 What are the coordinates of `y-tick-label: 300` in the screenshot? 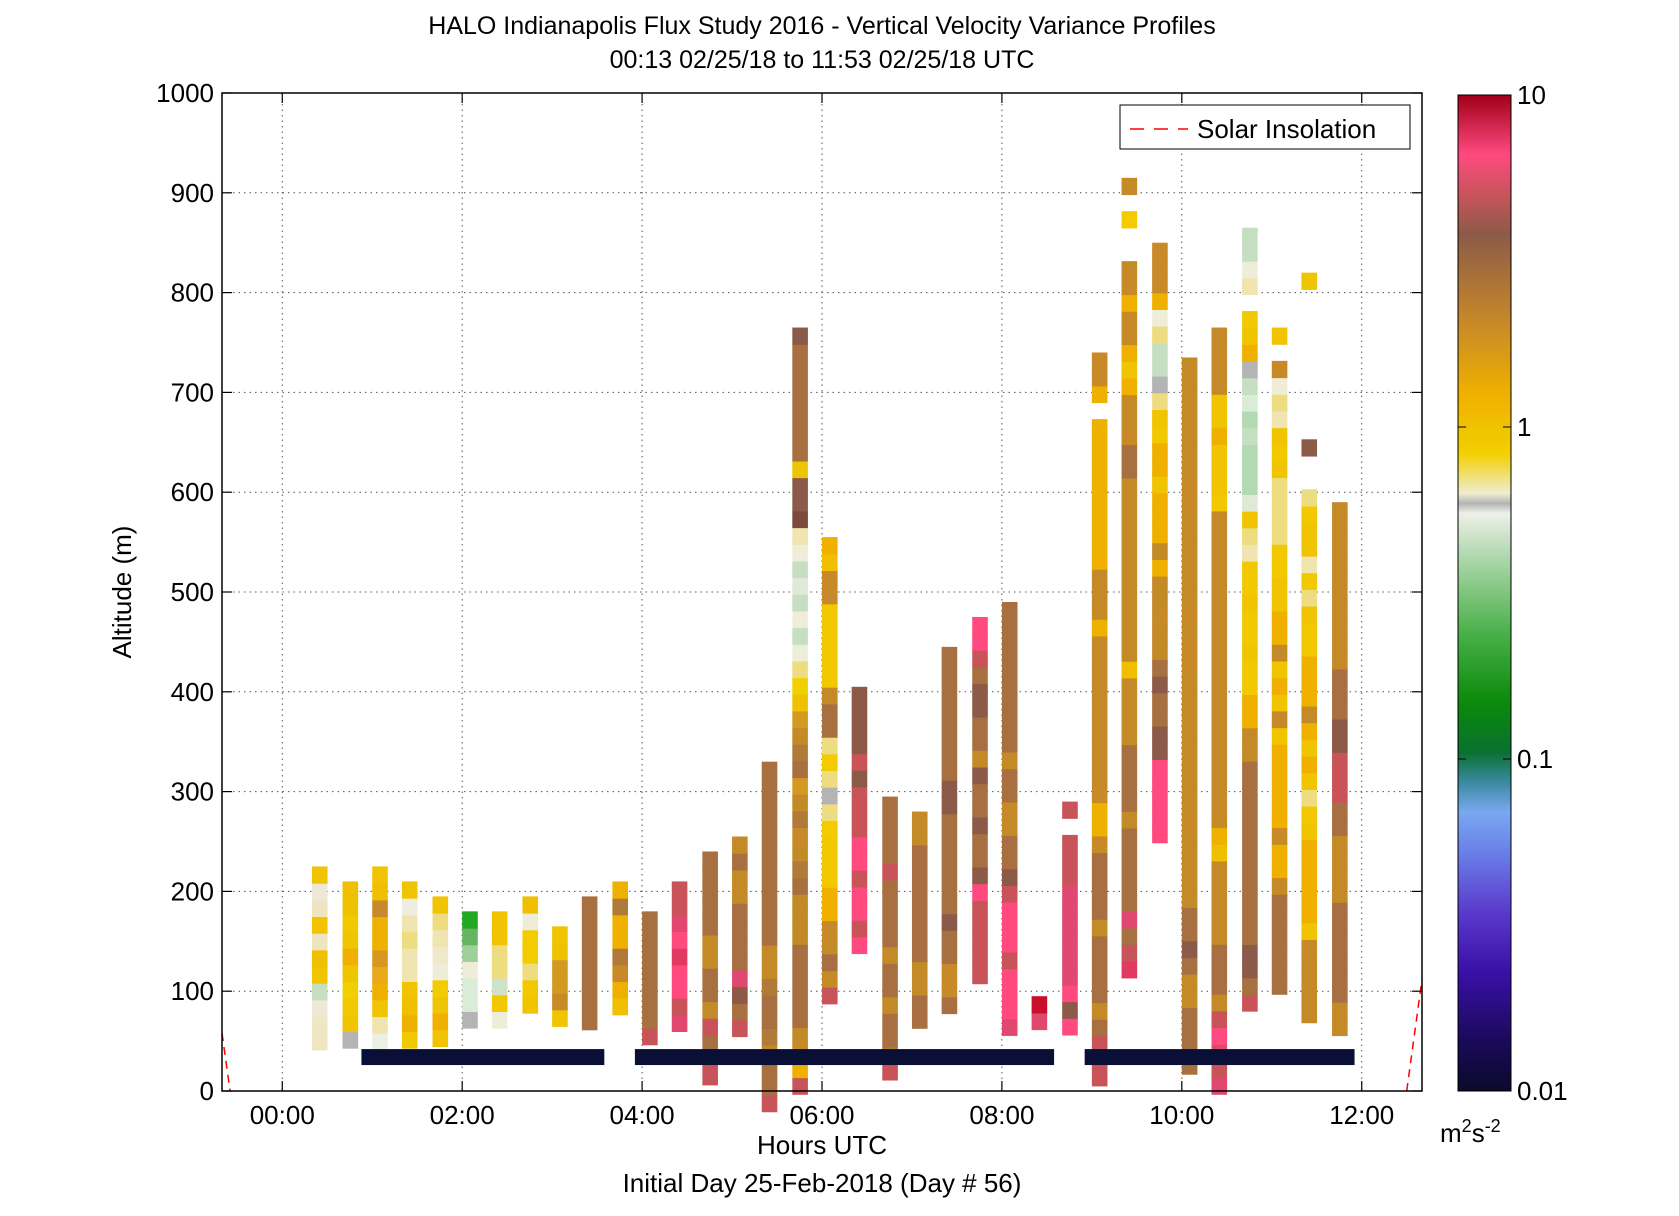 It's located at (192, 792).